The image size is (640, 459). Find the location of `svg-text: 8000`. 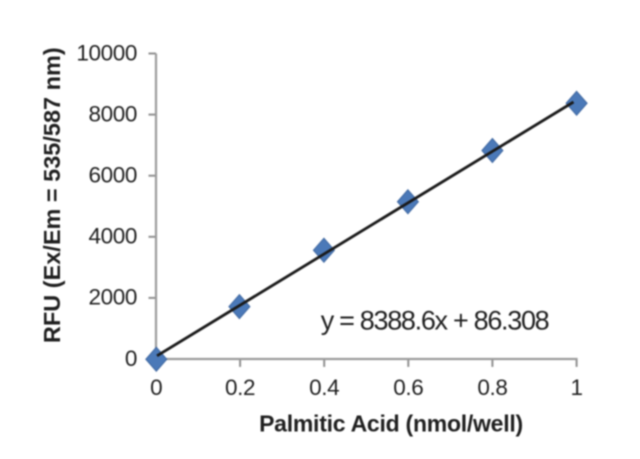

svg-text: 8000 is located at coordinates (113, 113).